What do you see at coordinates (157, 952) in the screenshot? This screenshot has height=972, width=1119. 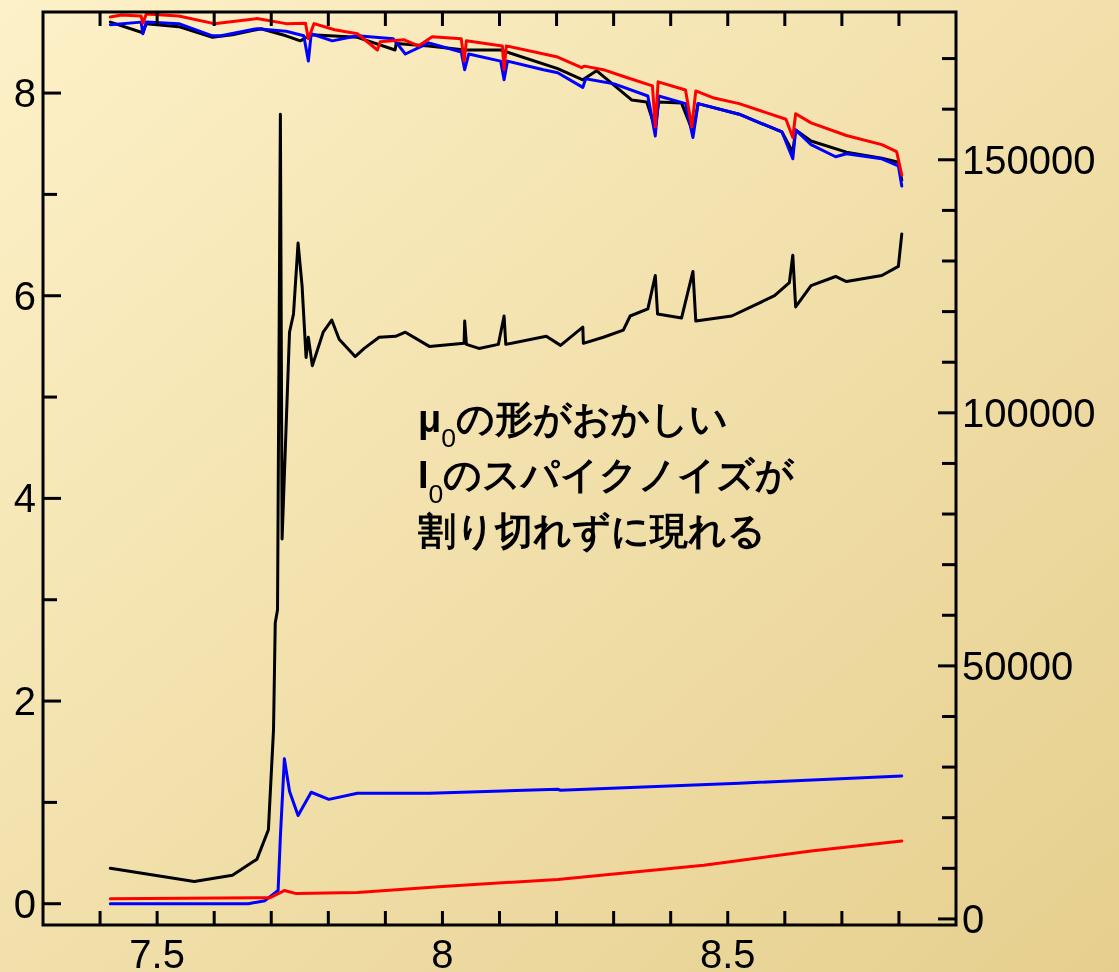 I see `x-tick-label: 7.5` at bounding box center [157, 952].